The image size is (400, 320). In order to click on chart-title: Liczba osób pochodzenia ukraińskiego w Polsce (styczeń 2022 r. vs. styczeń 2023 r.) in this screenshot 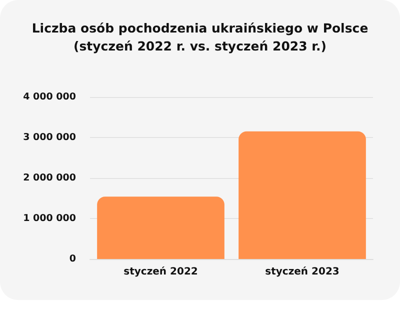, I will do `click(200, 37)`.